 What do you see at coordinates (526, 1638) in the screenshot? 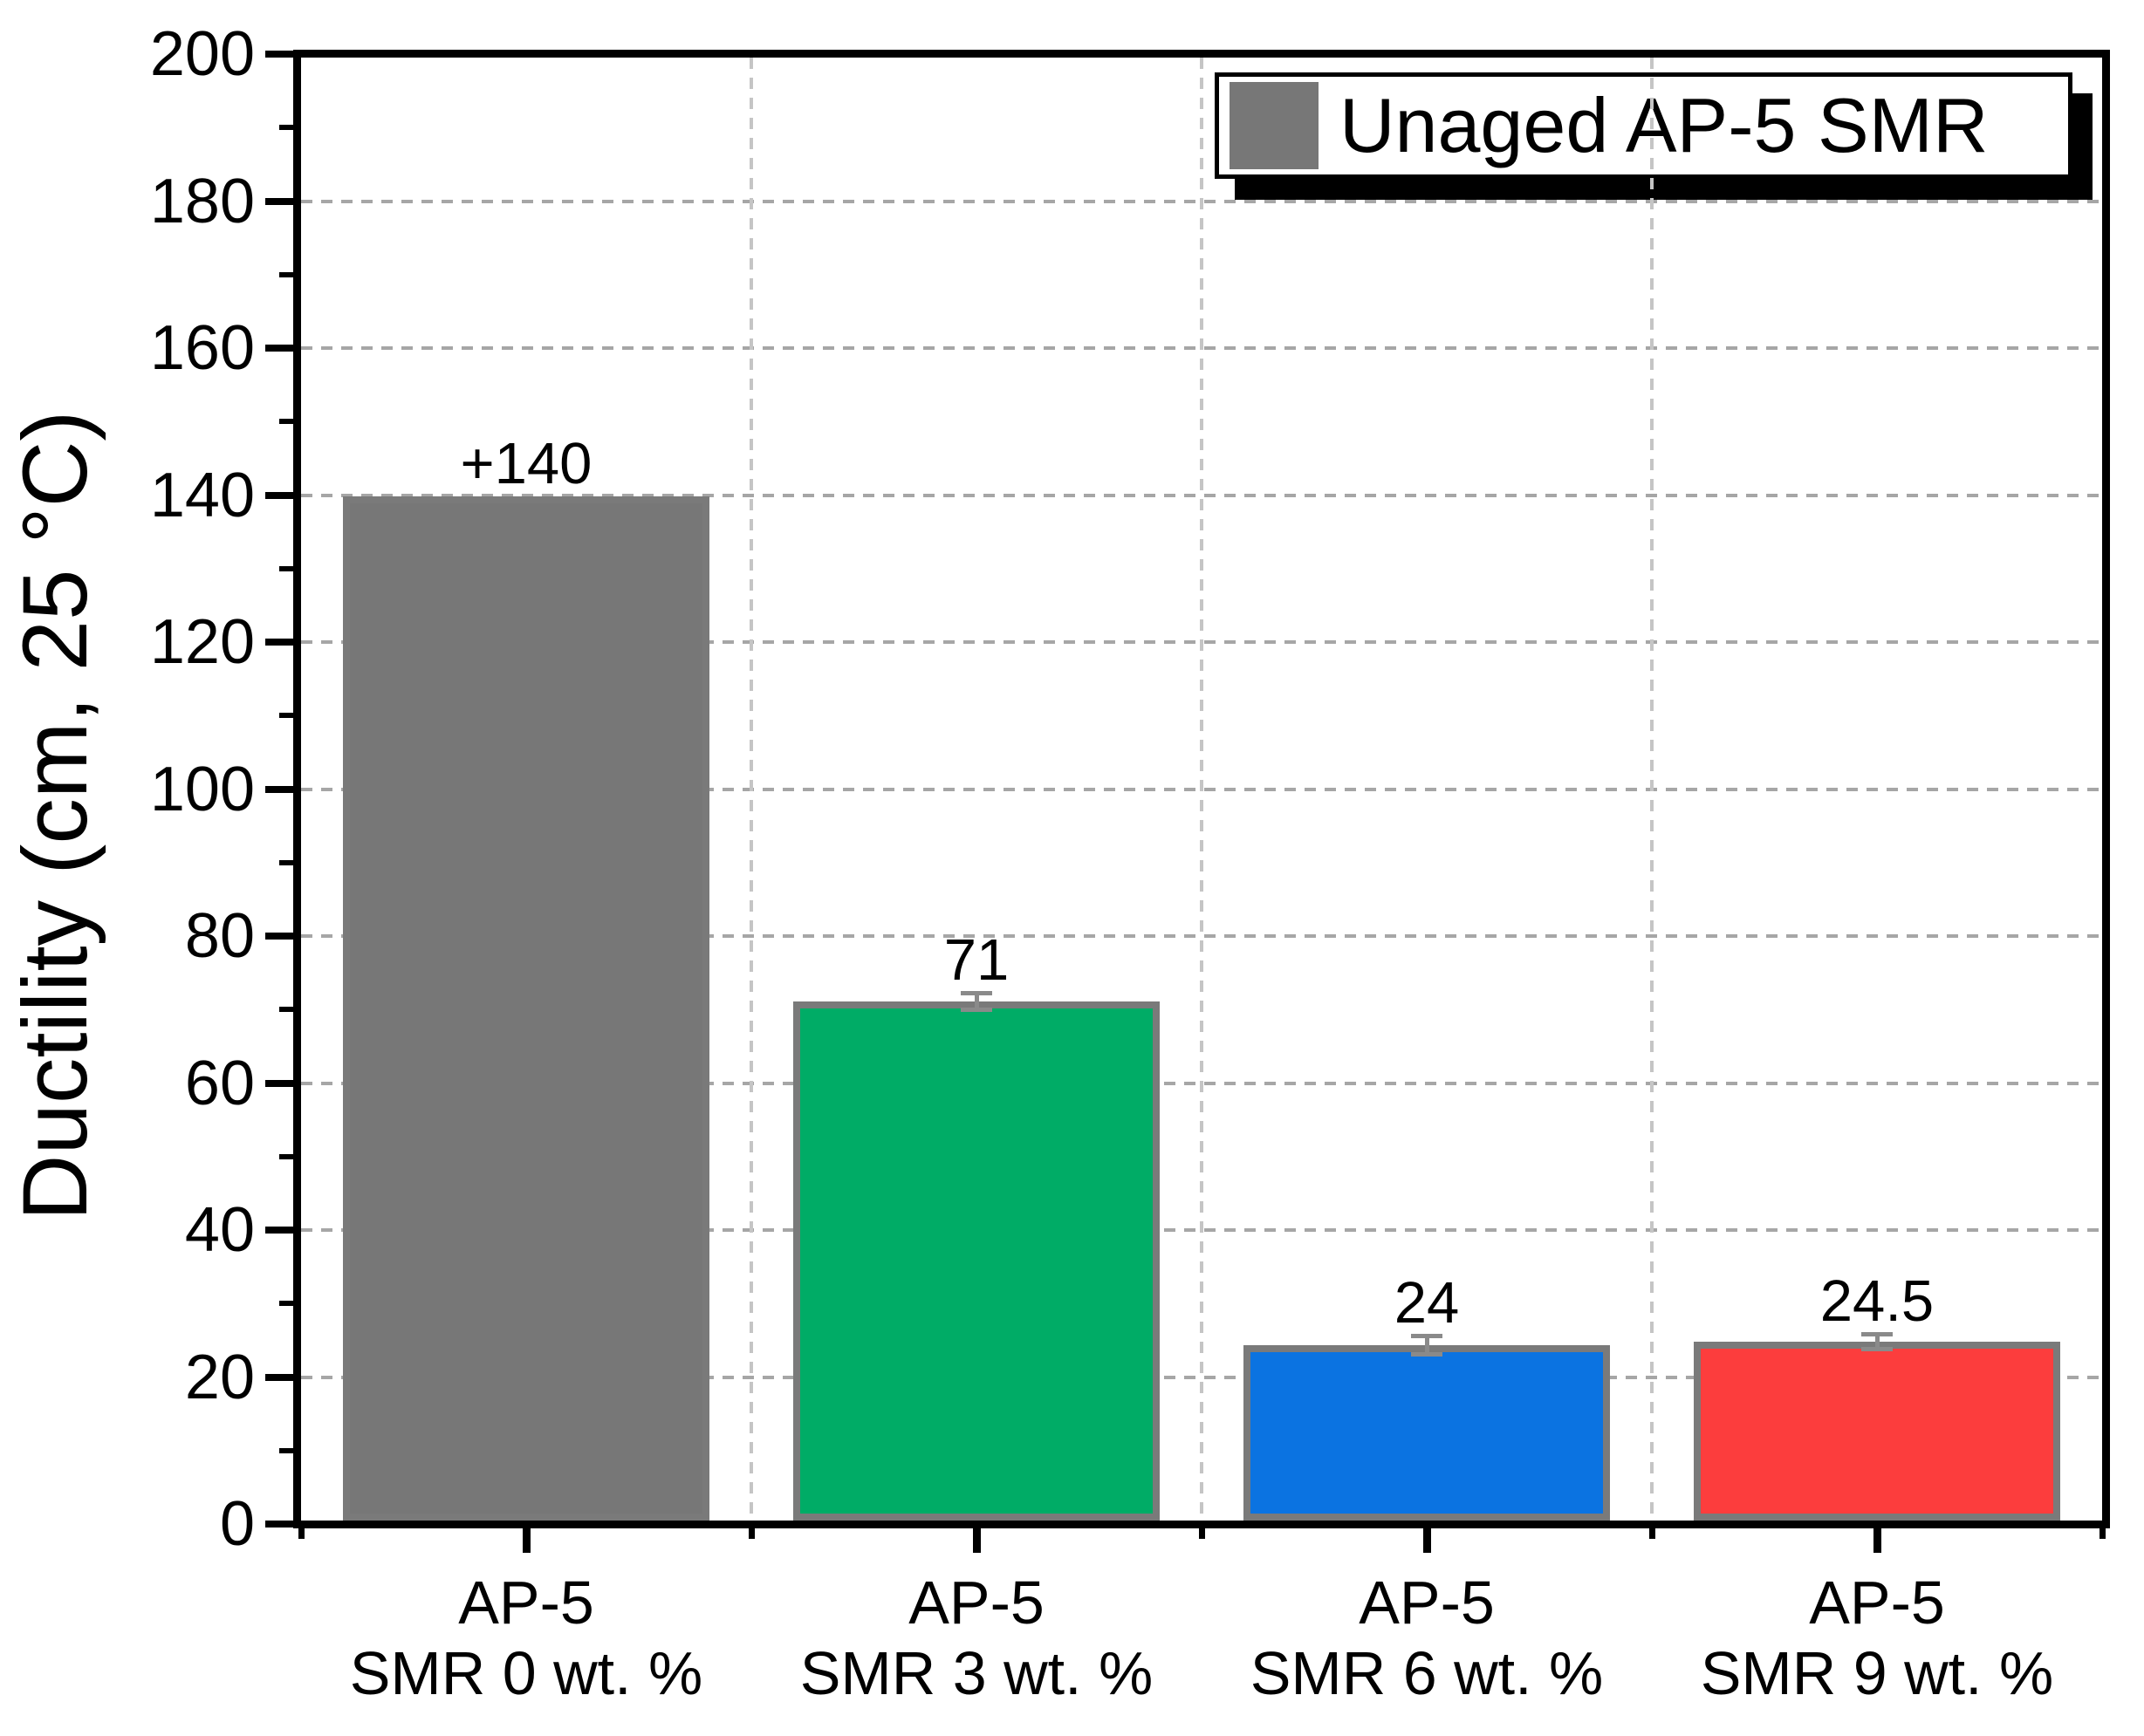
I see `x-category-label: AP-5 SMR 0 wt. %` at bounding box center [526, 1638].